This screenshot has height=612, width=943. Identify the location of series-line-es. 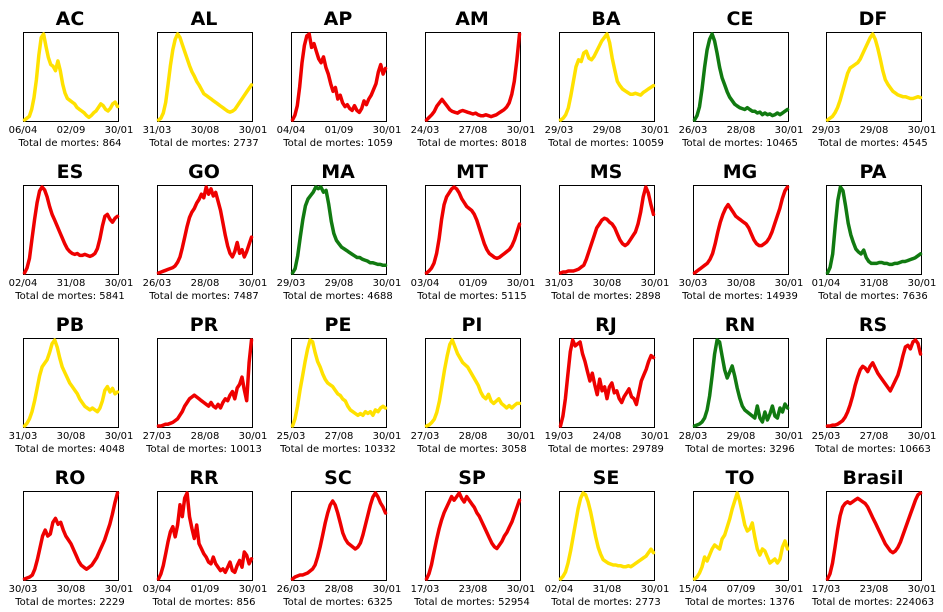
(71, 230).